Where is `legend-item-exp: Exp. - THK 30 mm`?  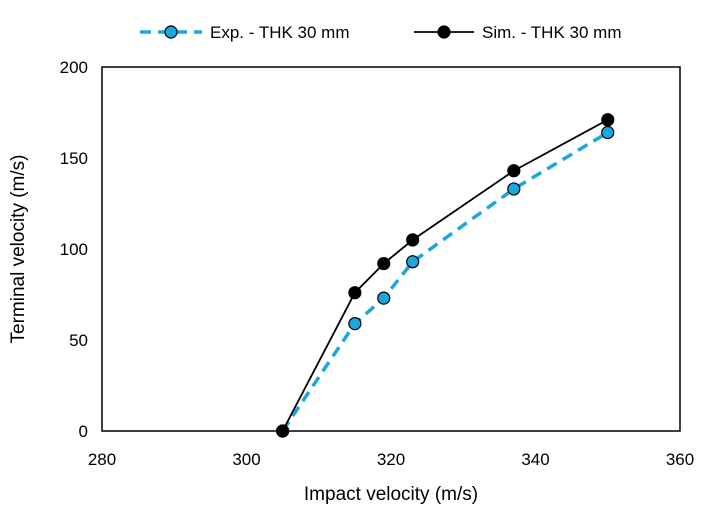 legend-item-exp: Exp. - THK 30 mm is located at coordinates (245, 32).